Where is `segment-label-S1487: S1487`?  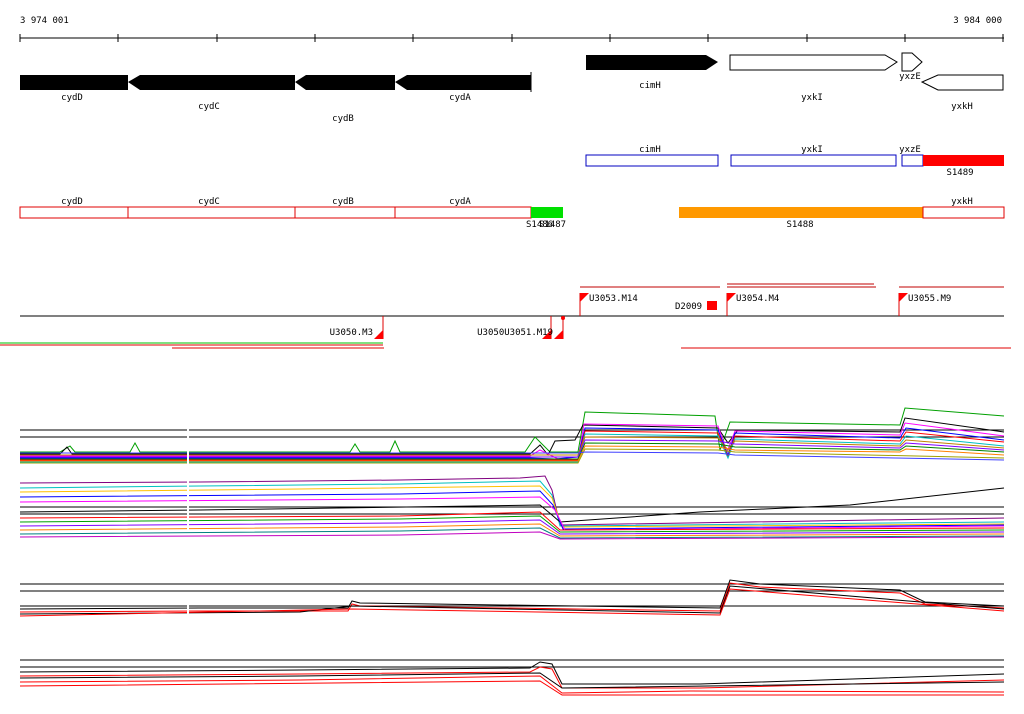 segment-label-S1487: S1487 is located at coordinates (552, 225).